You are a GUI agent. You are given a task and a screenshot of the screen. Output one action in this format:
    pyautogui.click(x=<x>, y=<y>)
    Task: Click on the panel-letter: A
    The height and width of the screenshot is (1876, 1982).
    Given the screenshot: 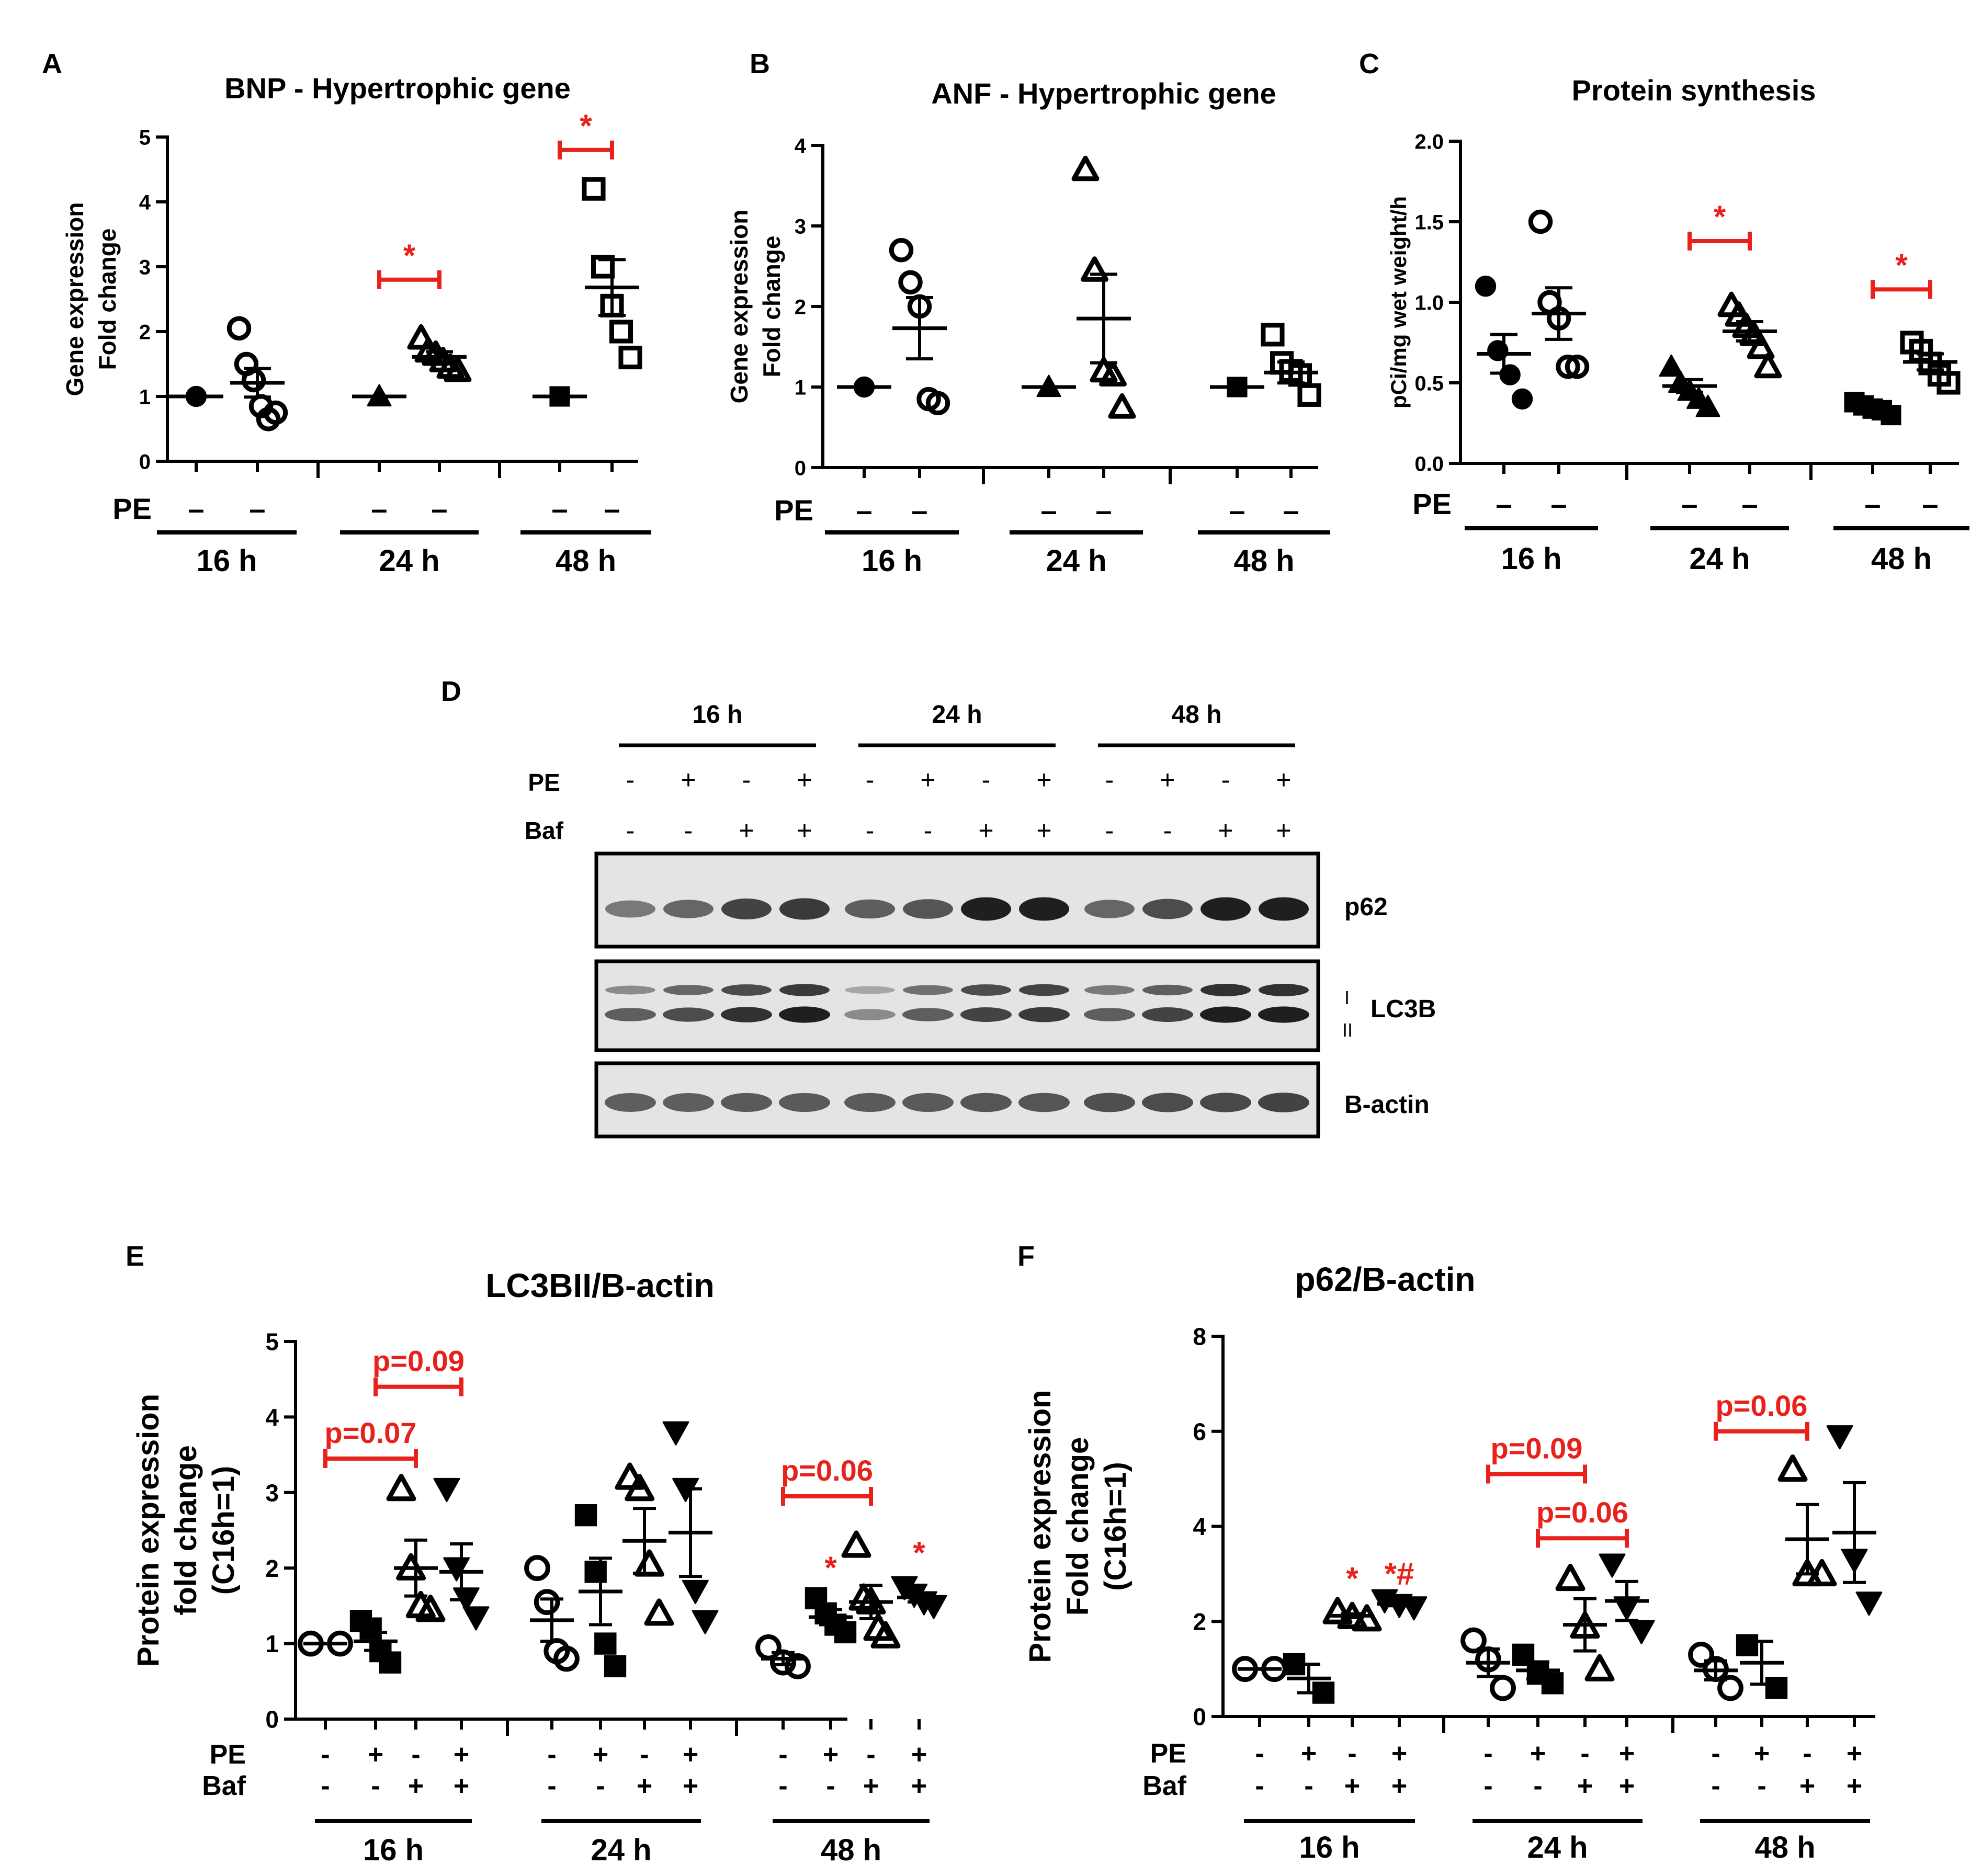 What is the action you would take?
    pyautogui.click(x=52, y=63)
    